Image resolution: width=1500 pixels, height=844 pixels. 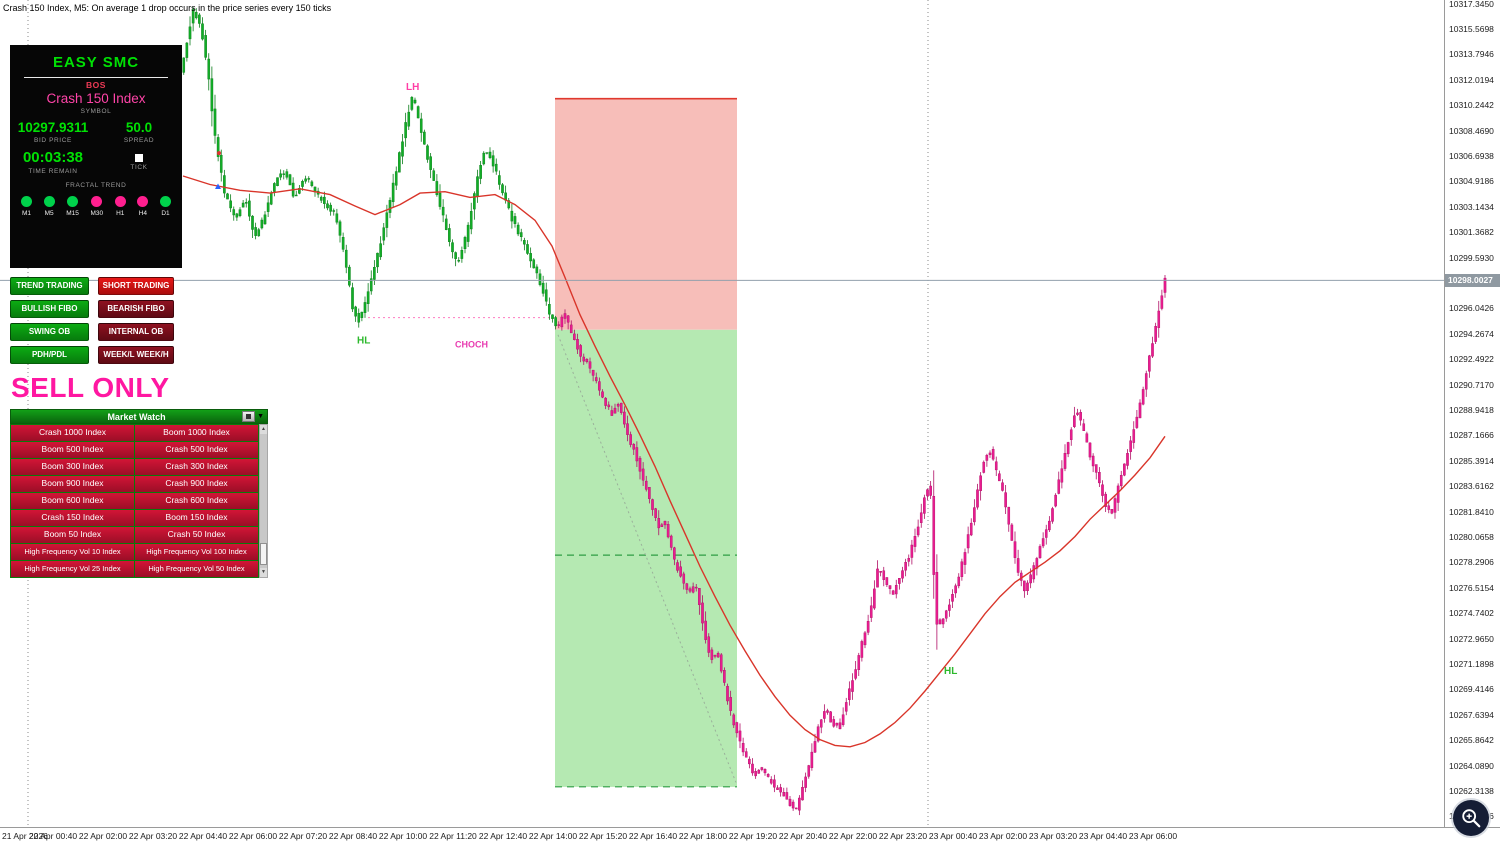 I want to click on chart-label-lh: LH, so click(x=412, y=87).